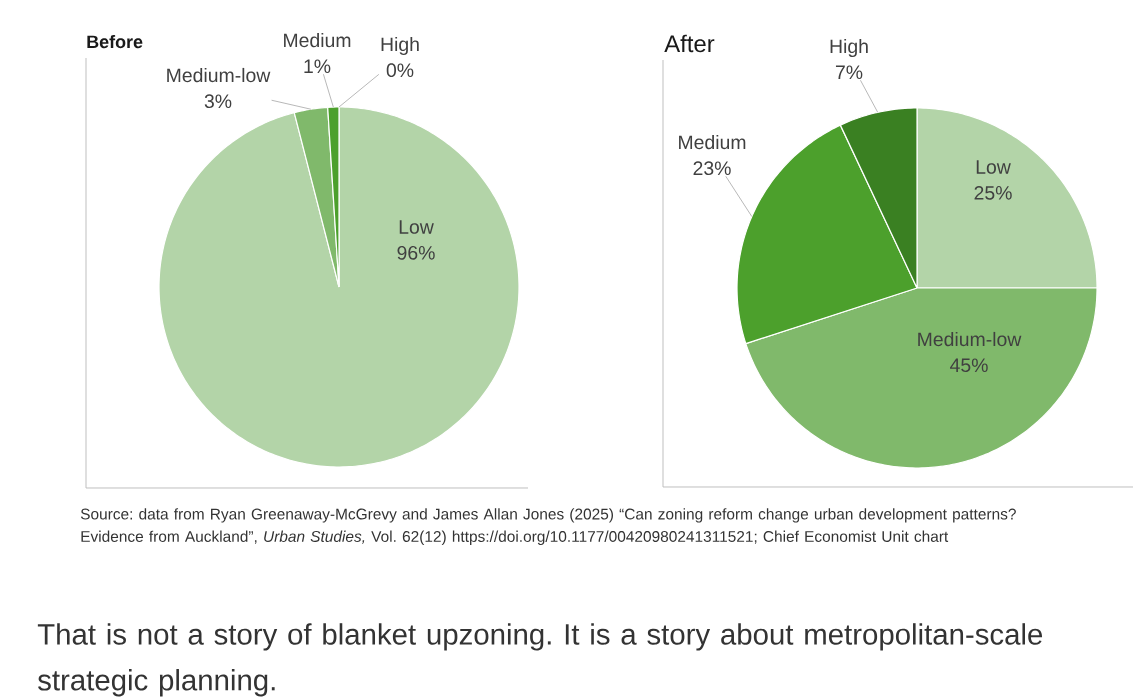 This screenshot has width=1144, height=699. I want to click on text: 0%, so click(400, 70).